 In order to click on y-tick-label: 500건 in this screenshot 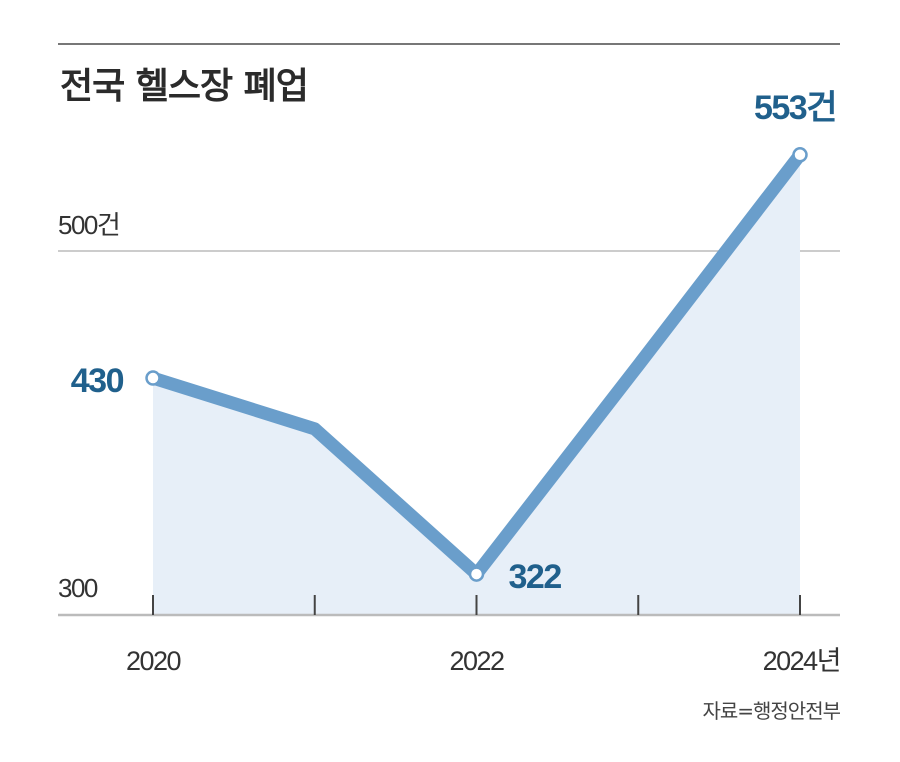, I will do `click(88, 225)`.